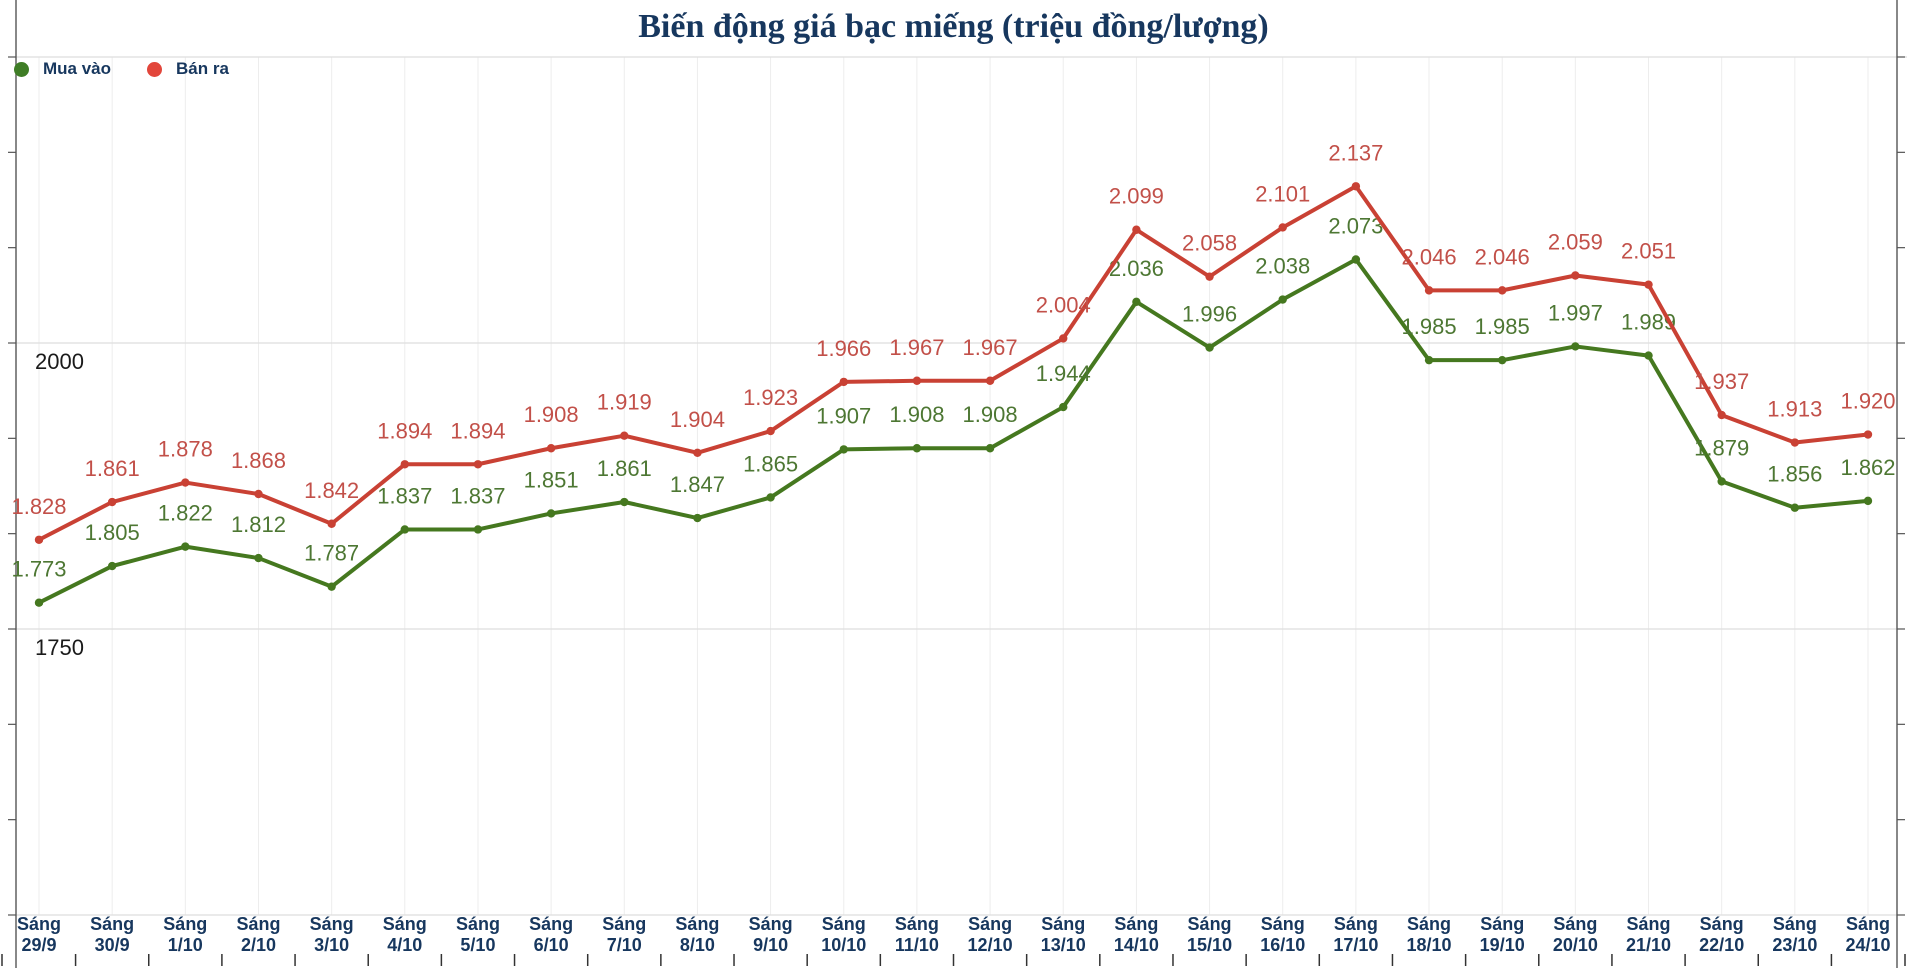  I want to click on buy-data-label: 1.805, so click(112, 532).